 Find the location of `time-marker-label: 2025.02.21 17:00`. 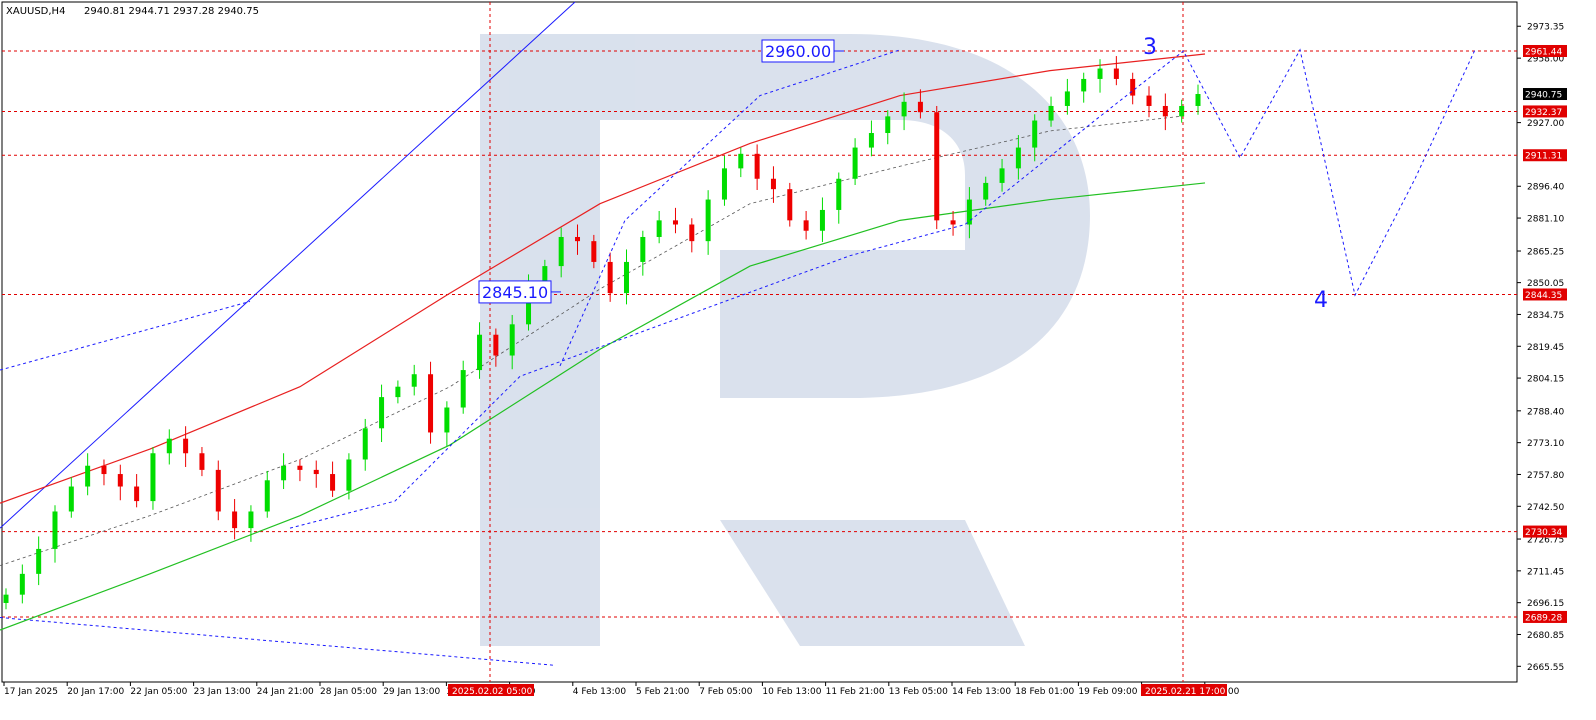

time-marker-label: 2025.02.21 17:00 is located at coordinates (1185, 692).